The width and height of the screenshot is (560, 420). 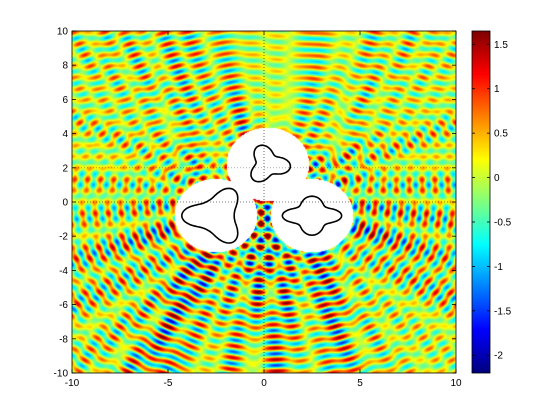 I want to click on colorbar-tick-label: -1.5, so click(x=503, y=311).